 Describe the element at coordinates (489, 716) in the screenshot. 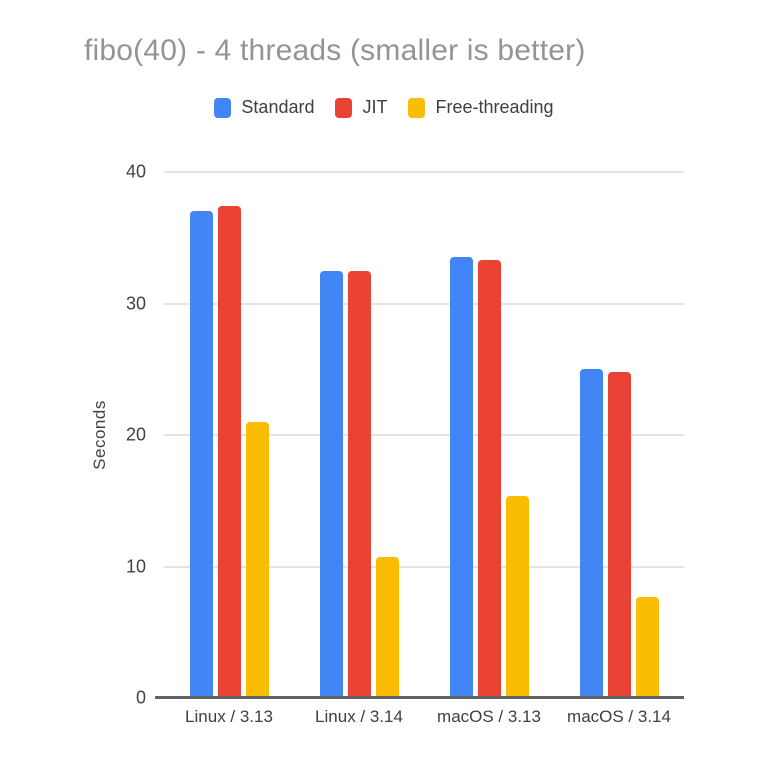

I see `x-tick-label: macOS / 3.13` at that location.